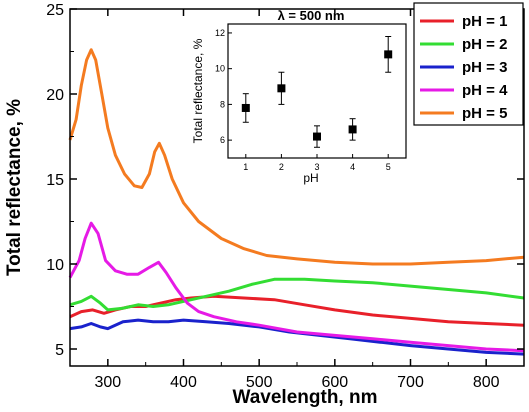 The image size is (529, 412). What do you see at coordinates (486, 382) in the screenshot?
I see `x-tick-label: 800` at bounding box center [486, 382].